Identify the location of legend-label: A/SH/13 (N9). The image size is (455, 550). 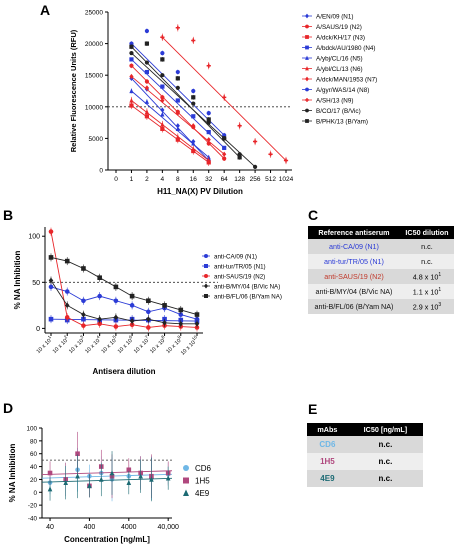
(334, 100).